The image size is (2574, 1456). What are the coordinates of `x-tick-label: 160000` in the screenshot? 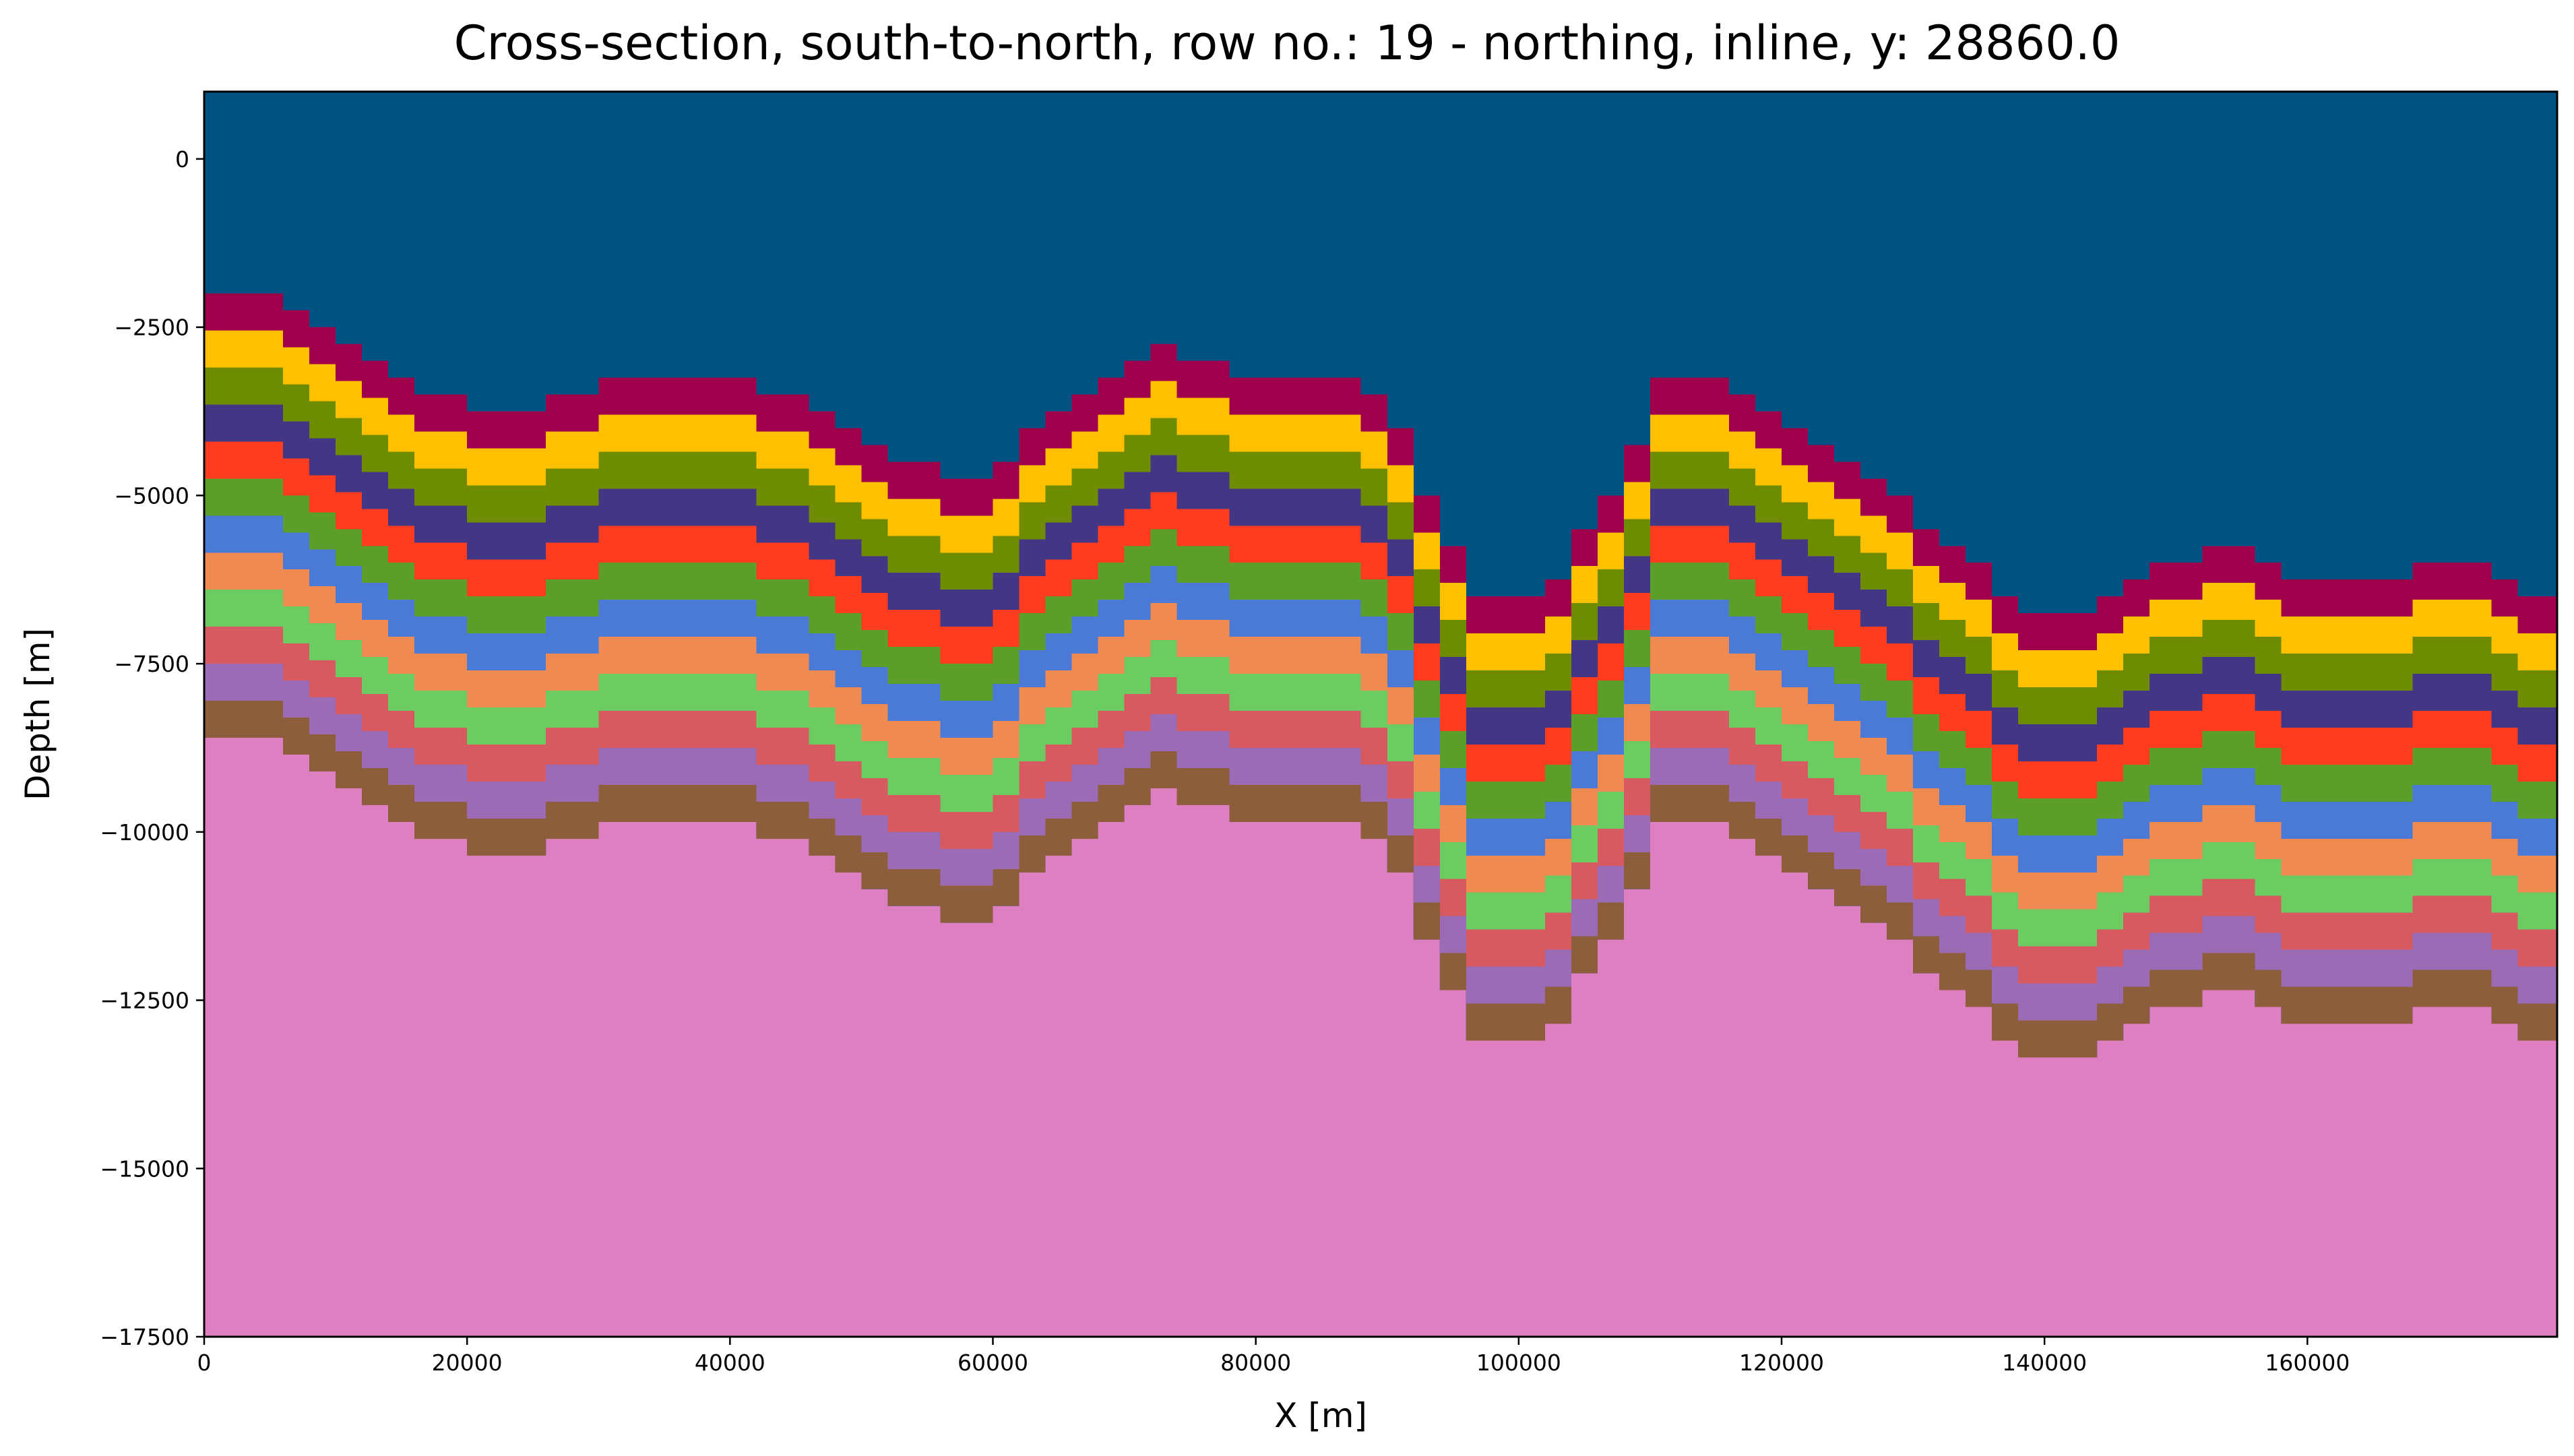 It's located at (2307, 1363).